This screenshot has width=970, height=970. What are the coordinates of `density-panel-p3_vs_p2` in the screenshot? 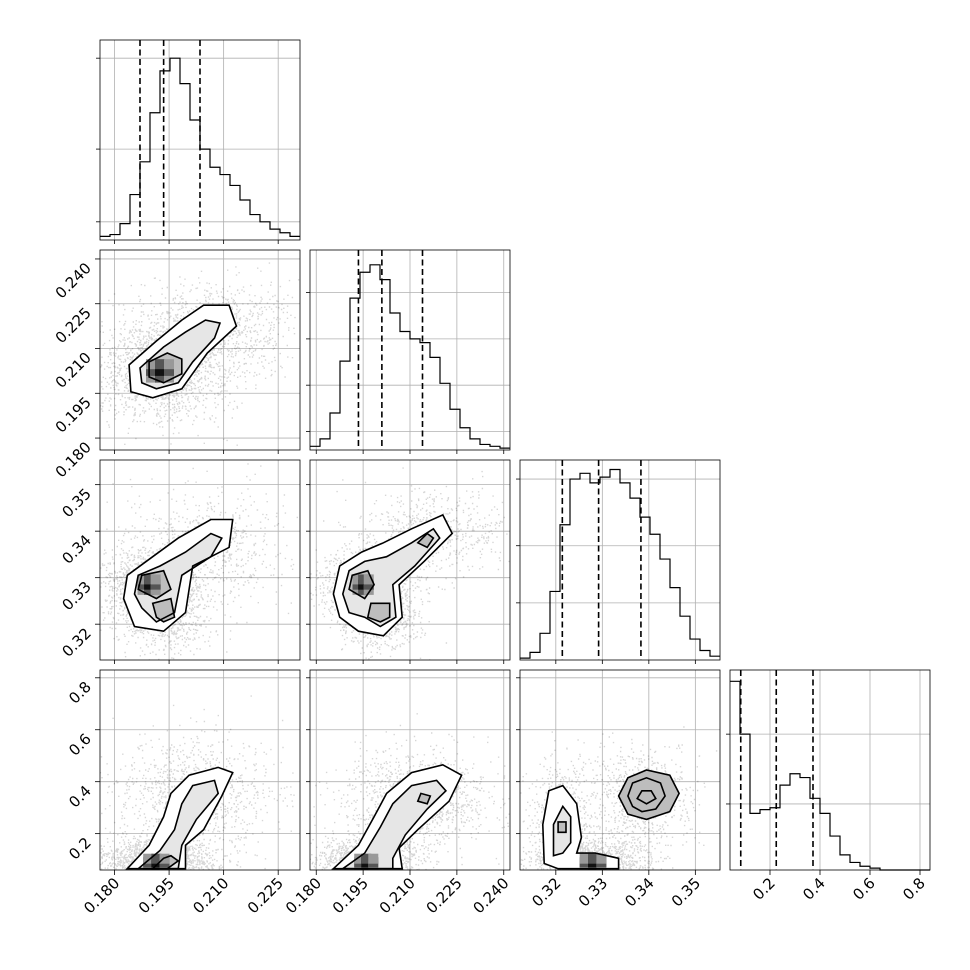 It's located at (410, 560).